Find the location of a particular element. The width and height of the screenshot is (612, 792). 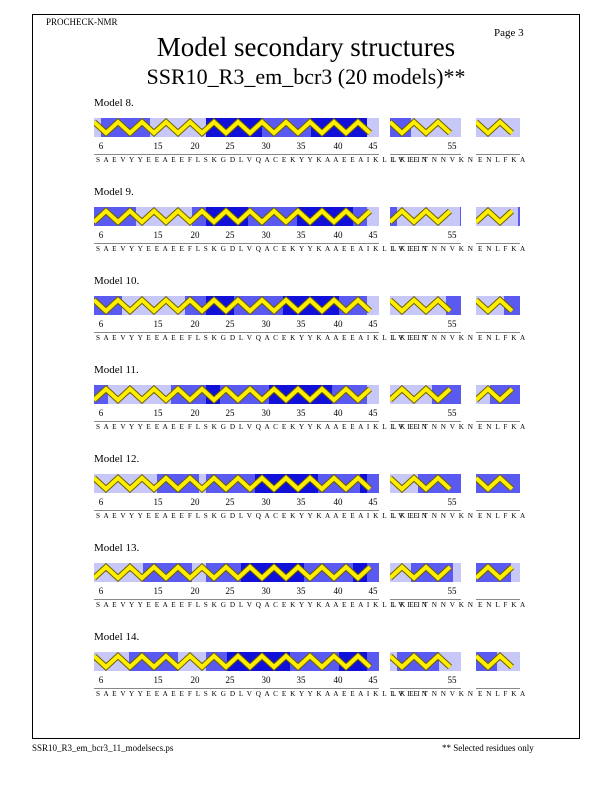

residue-sequence: E N L F K A is located at coordinates (502, 694).